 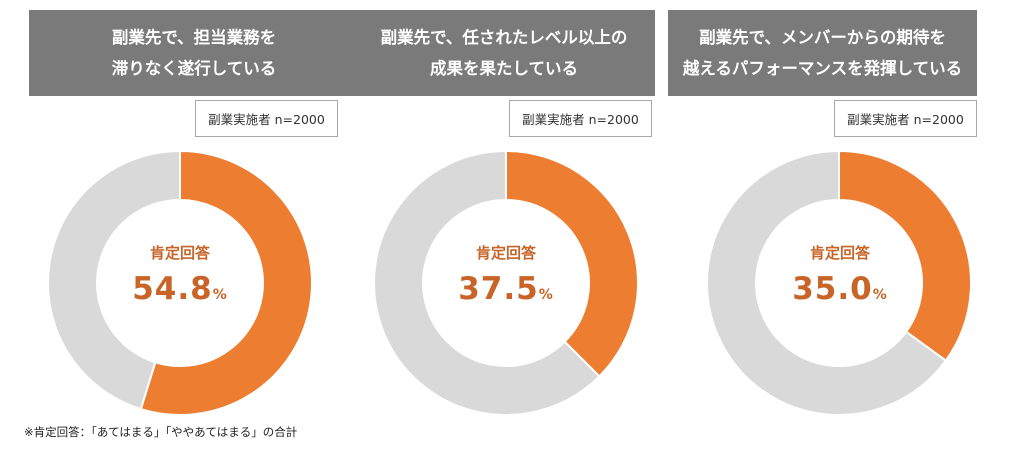 What do you see at coordinates (580, 118) in the screenshot?
I see `panel-2-sample-size: 副業実施者 n=2000` at bounding box center [580, 118].